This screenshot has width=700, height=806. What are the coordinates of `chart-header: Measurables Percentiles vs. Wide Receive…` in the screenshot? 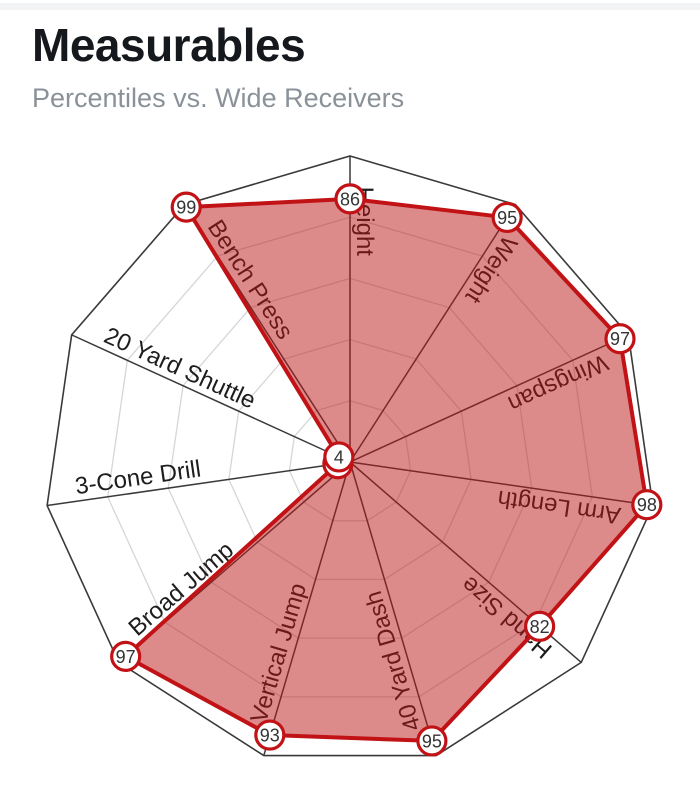 It's located at (218, 66).